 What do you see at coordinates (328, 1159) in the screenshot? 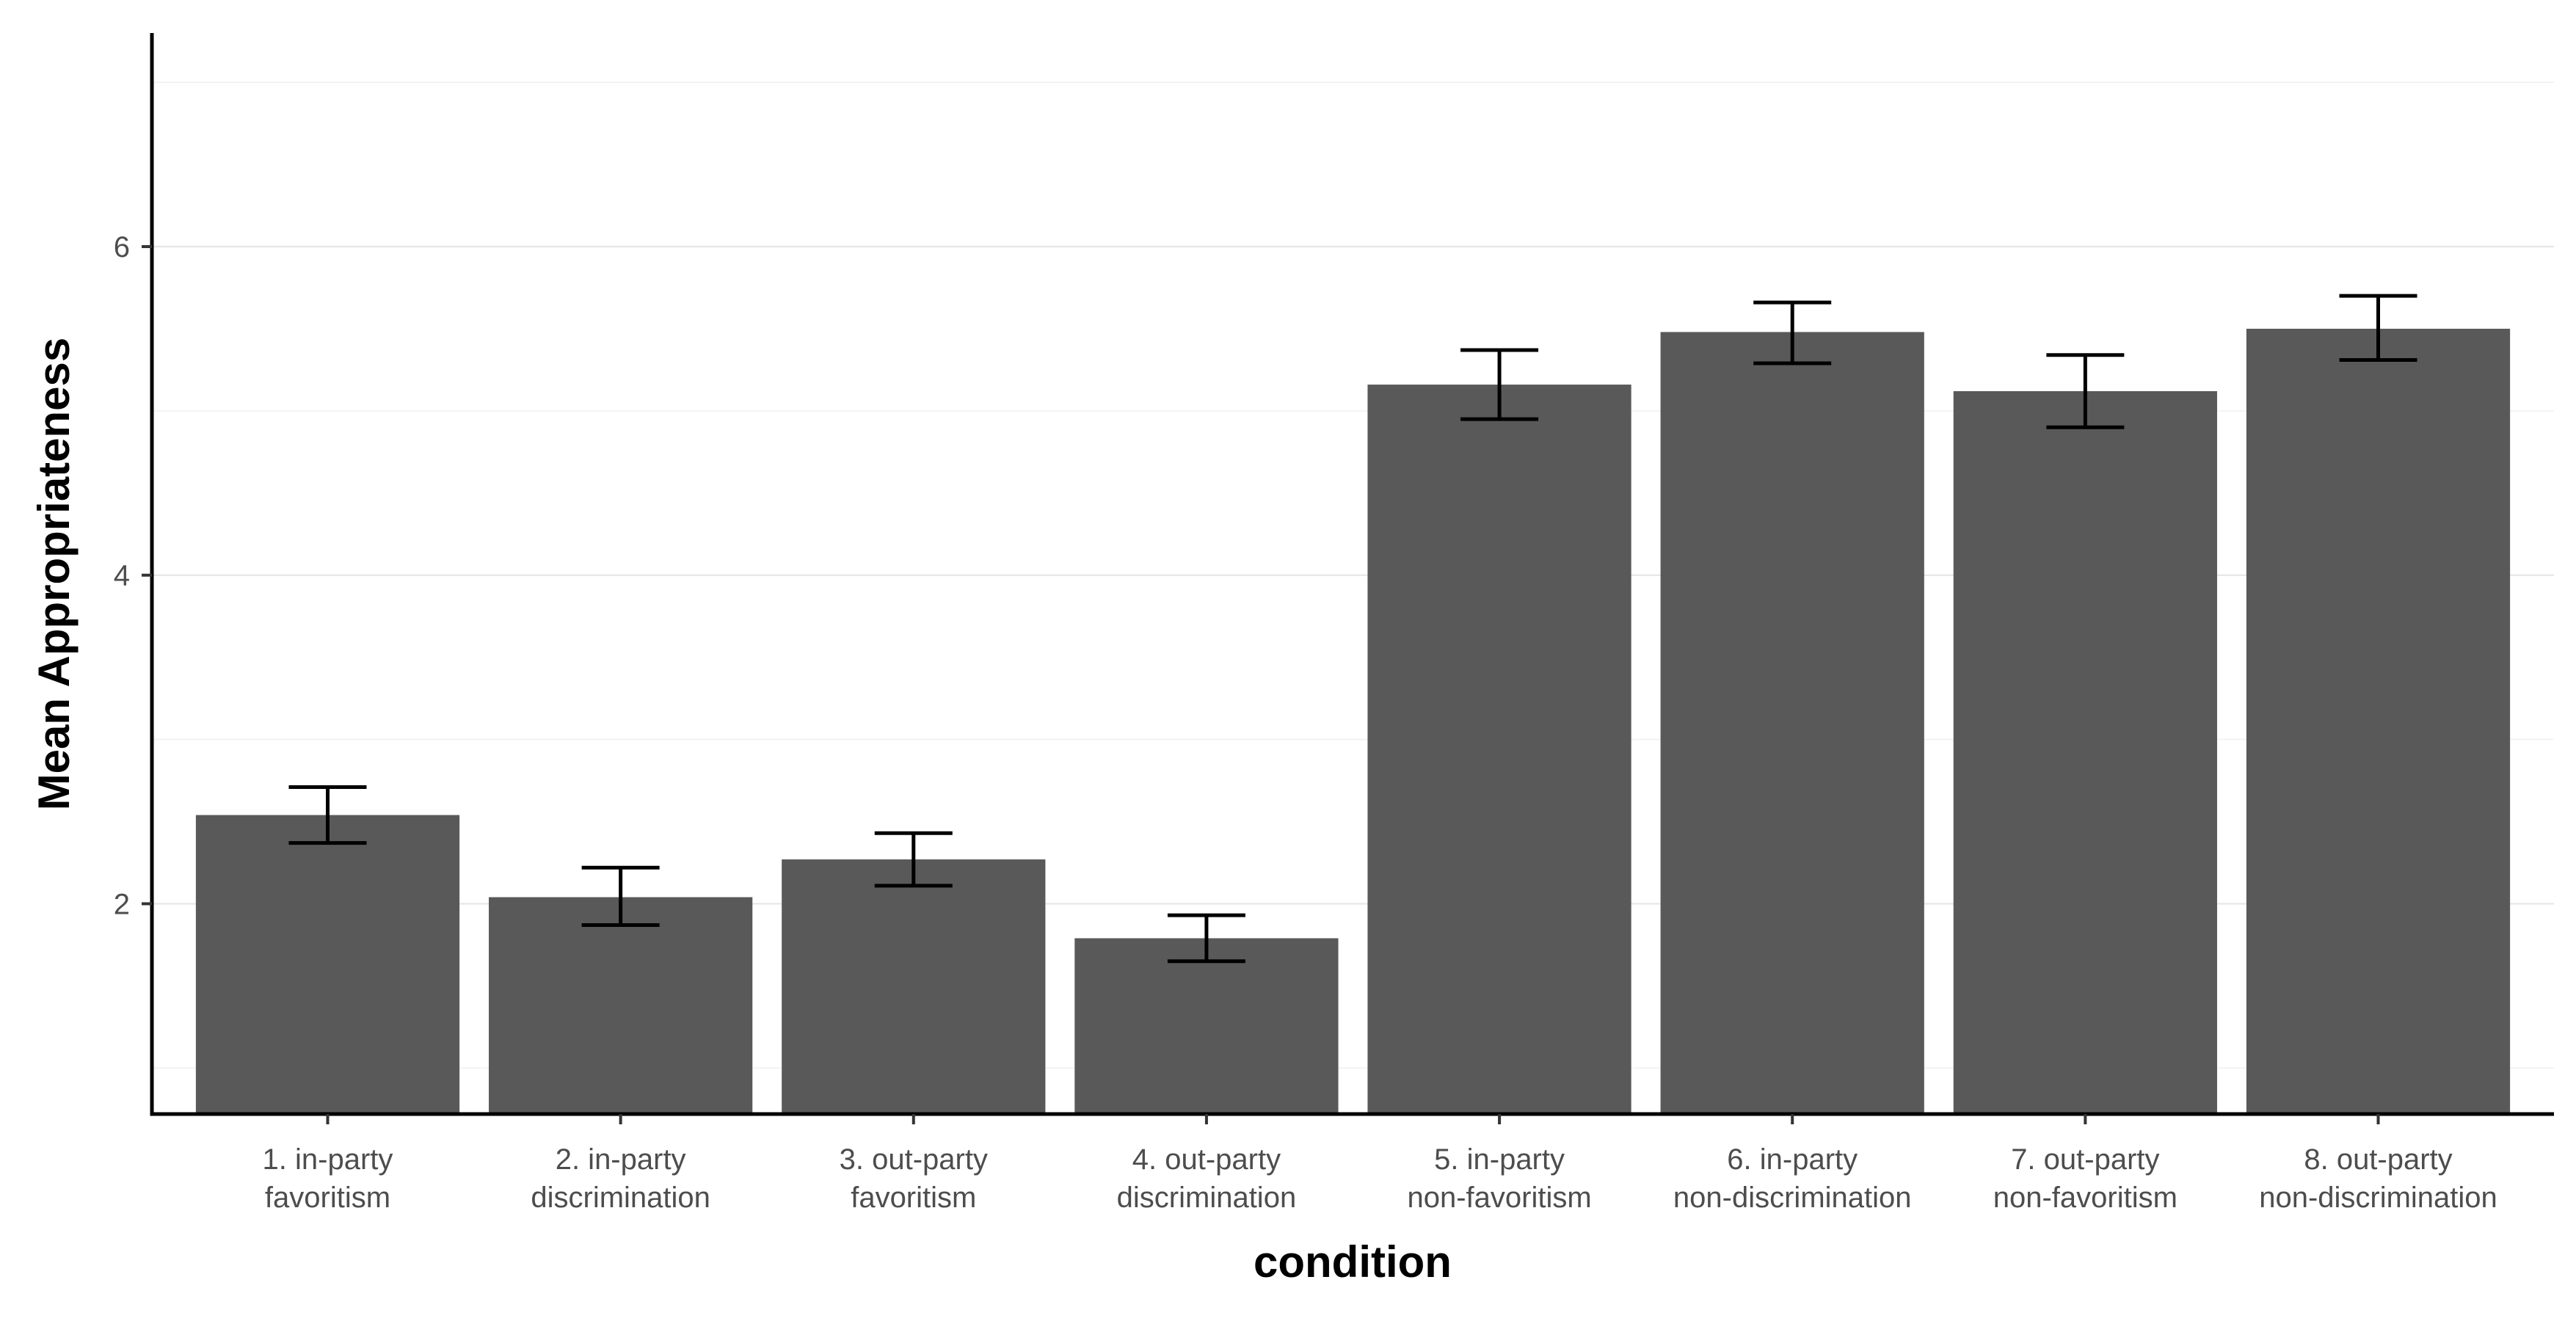
I see `x-tick-label: 1. in-party` at bounding box center [328, 1159].